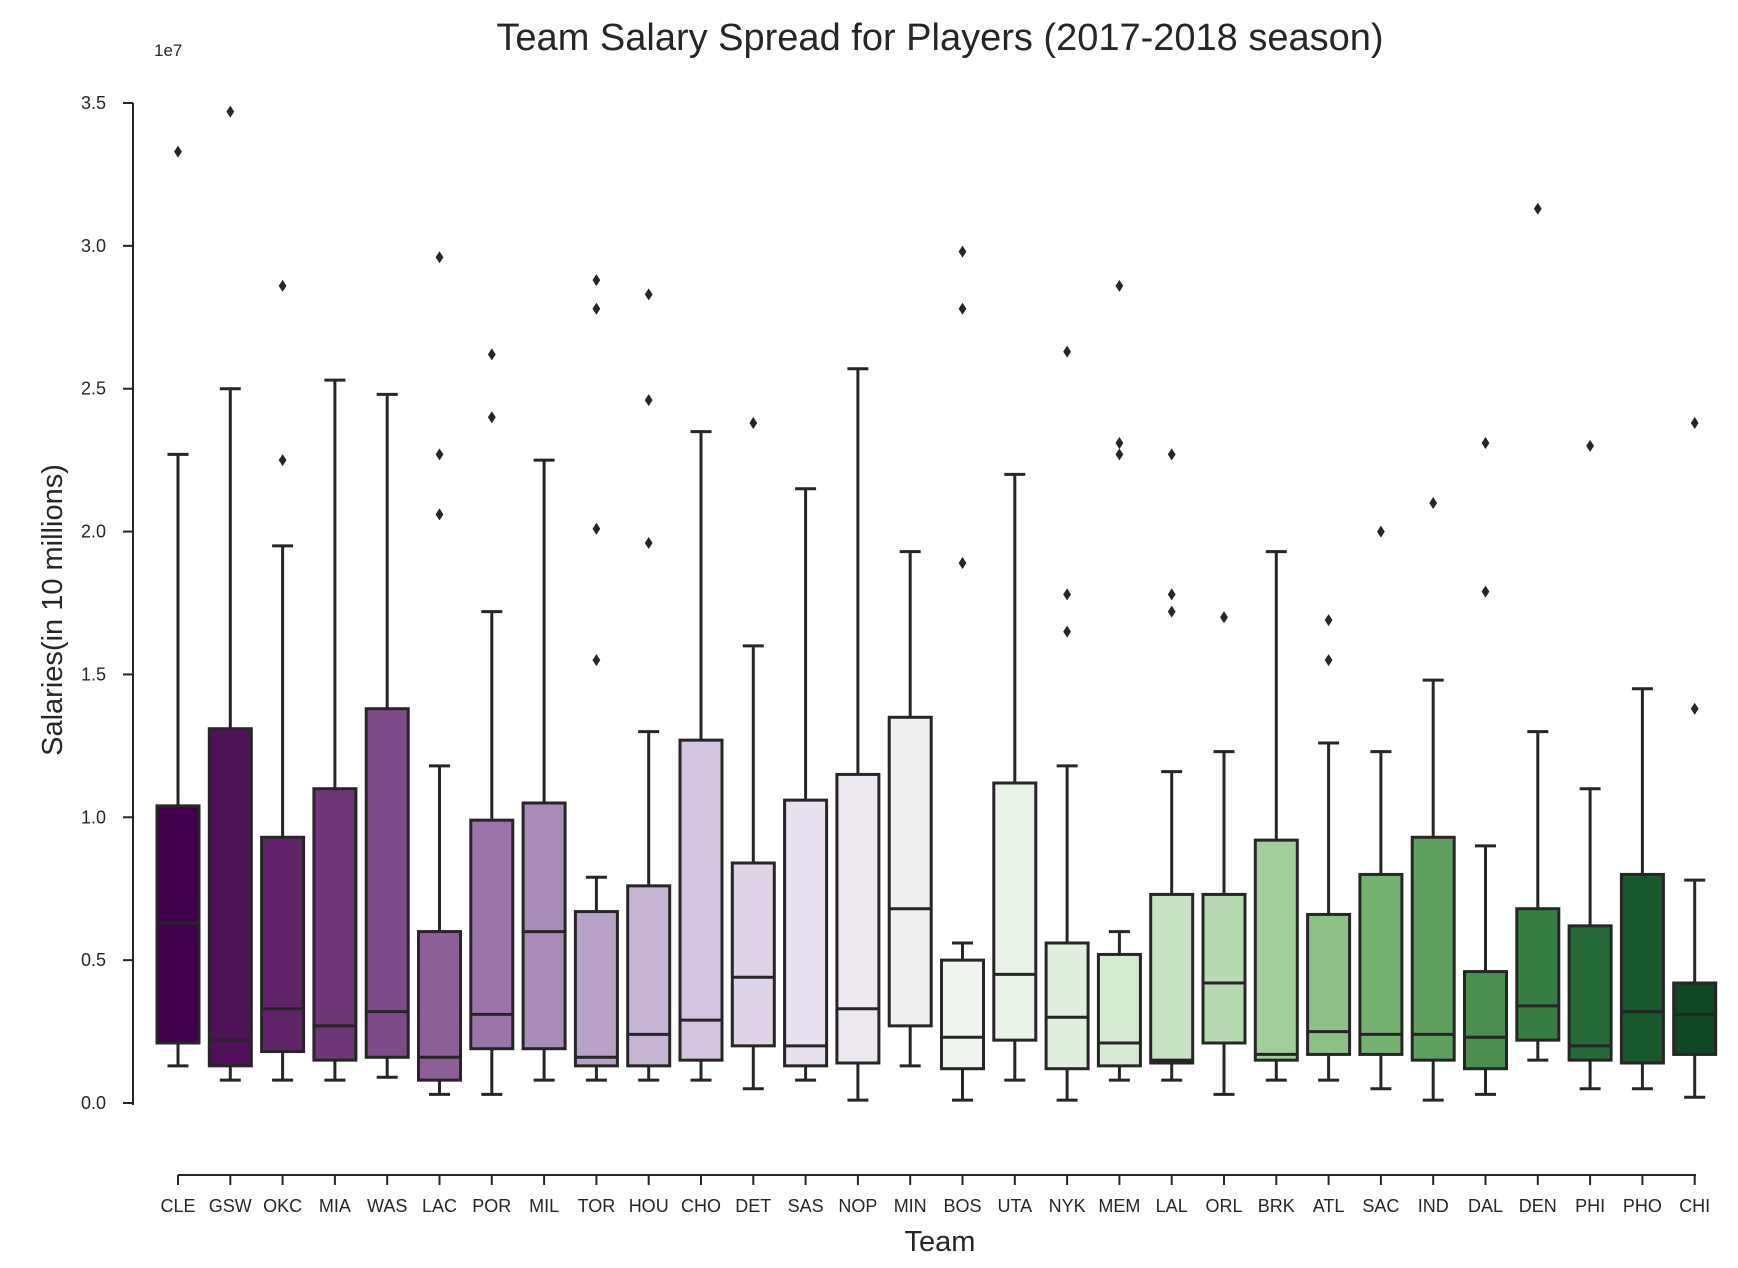 This screenshot has height=1268, width=1738. Describe the element at coordinates (1067, 723) in the screenshot. I see `box-nyk` at that location.